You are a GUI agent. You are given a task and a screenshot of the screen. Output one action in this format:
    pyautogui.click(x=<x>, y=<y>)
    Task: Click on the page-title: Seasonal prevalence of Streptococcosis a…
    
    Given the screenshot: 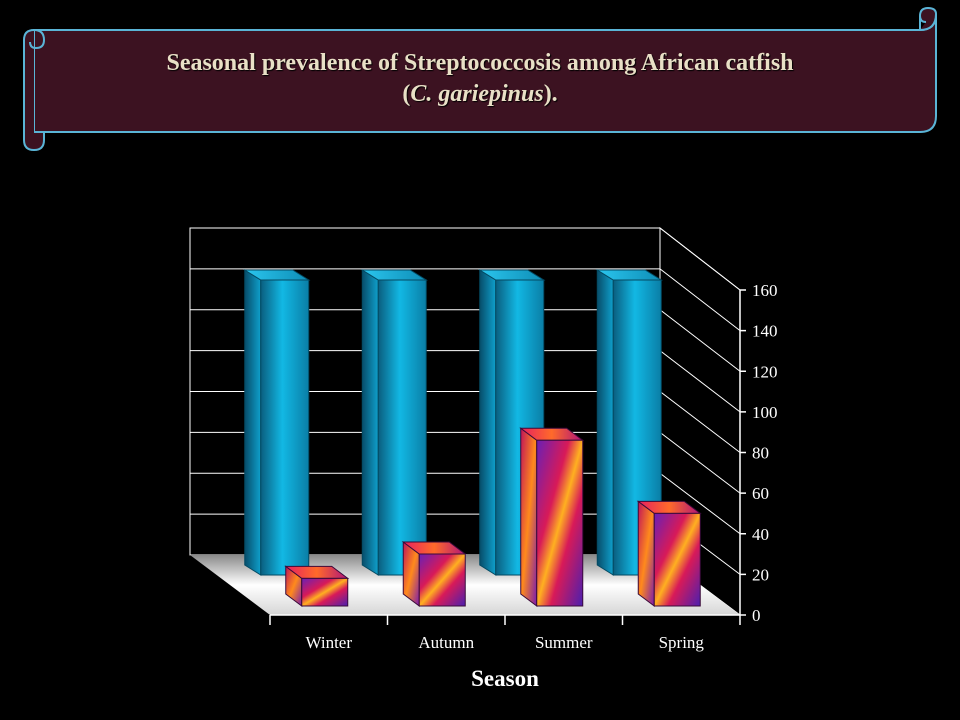 What is the action you would take?
    pyautogui.click(x=480, y=79)
    